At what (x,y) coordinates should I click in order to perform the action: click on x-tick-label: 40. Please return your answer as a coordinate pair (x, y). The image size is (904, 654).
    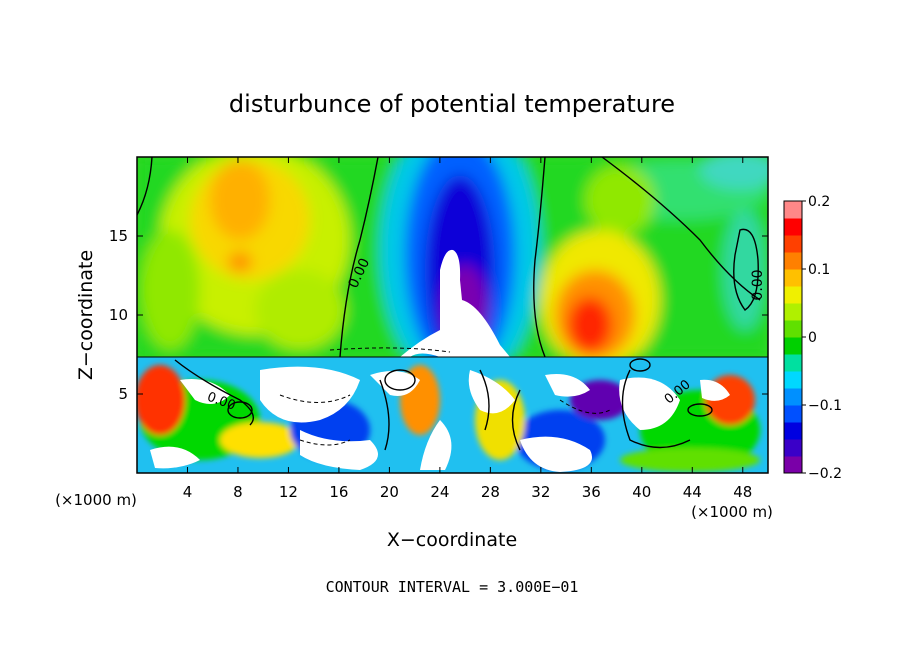
    Looking at the image, I should click on (641, 492).